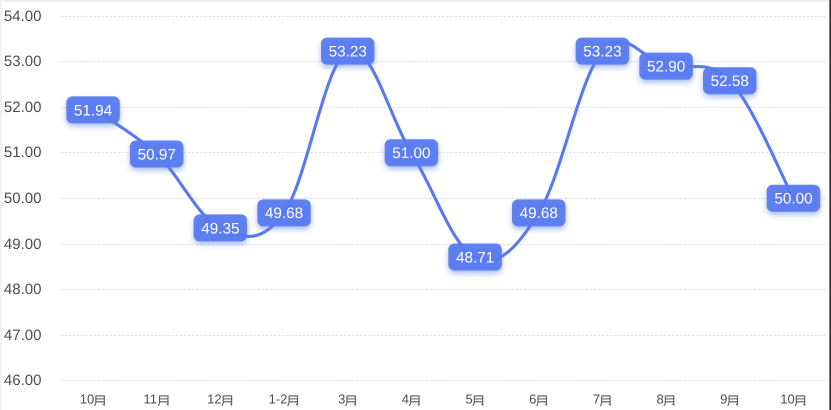  I want to click on svg-text: 5, so click(468, 399).